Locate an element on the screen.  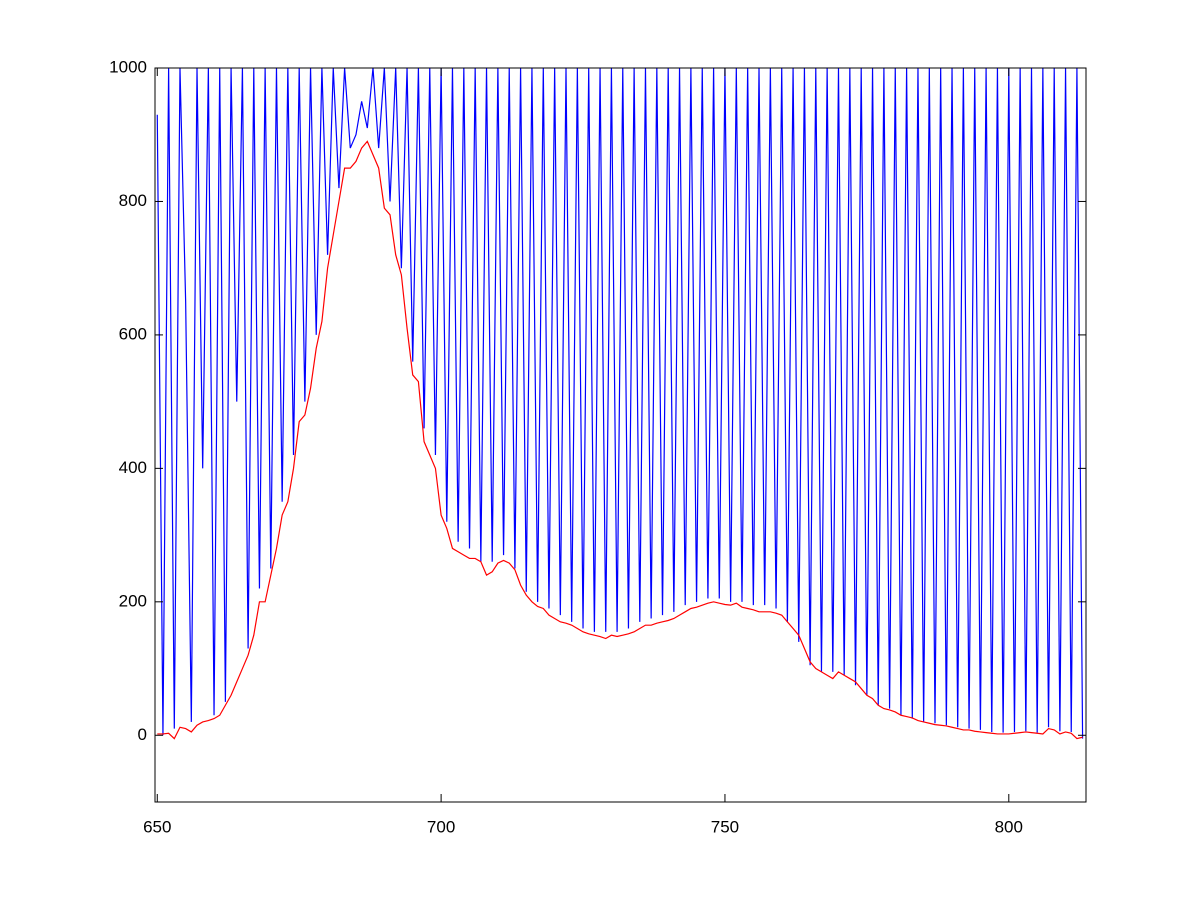
y-tick-label: 0 is located at coordinates (142, 734).